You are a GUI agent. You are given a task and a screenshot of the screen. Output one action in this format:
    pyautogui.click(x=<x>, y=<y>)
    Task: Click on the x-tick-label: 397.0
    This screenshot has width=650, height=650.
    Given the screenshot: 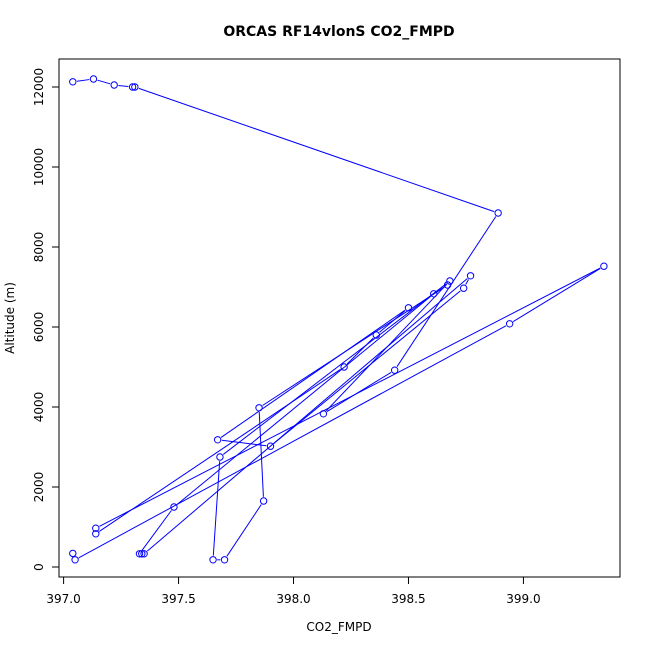 What is the action you would take?
    pyautogui.click(x=63, y=599)
    